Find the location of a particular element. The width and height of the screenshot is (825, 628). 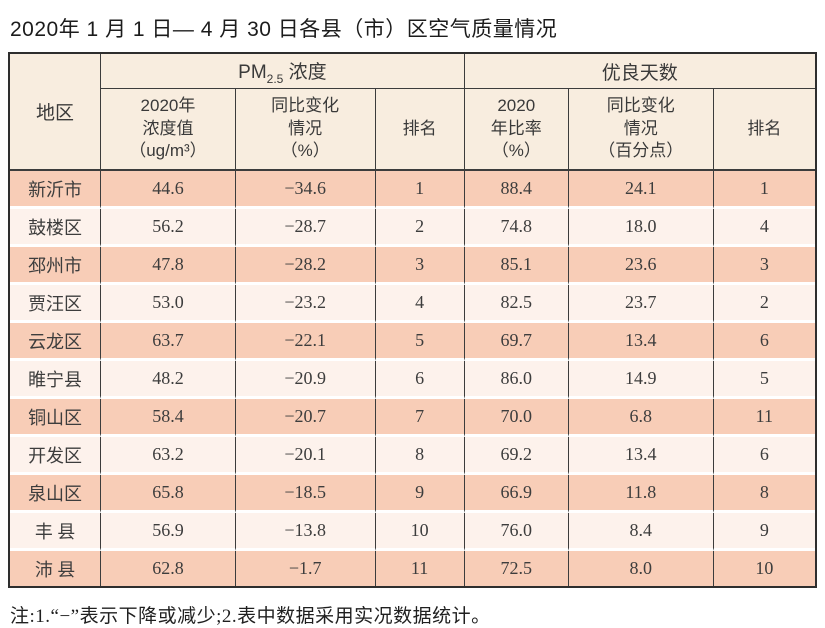

good-change-cell: 23.6 is located at coordinates (641, 266).